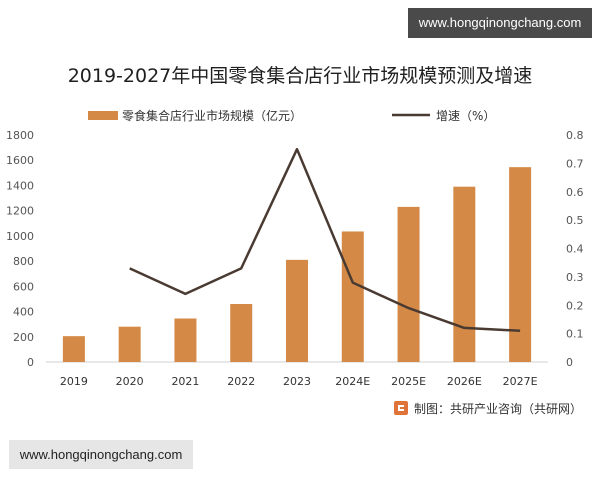  Describe the element at coordinates (74, 381) in the screenshot. I see `x-tick-label: 2019` at that location.